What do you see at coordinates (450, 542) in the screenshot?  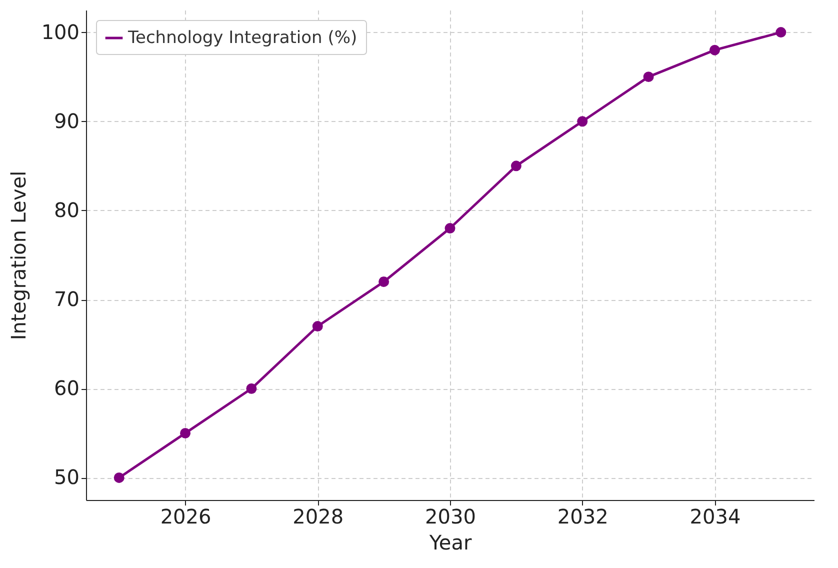 I see `x-axis-title: Year` at bounding box center [450, 542].